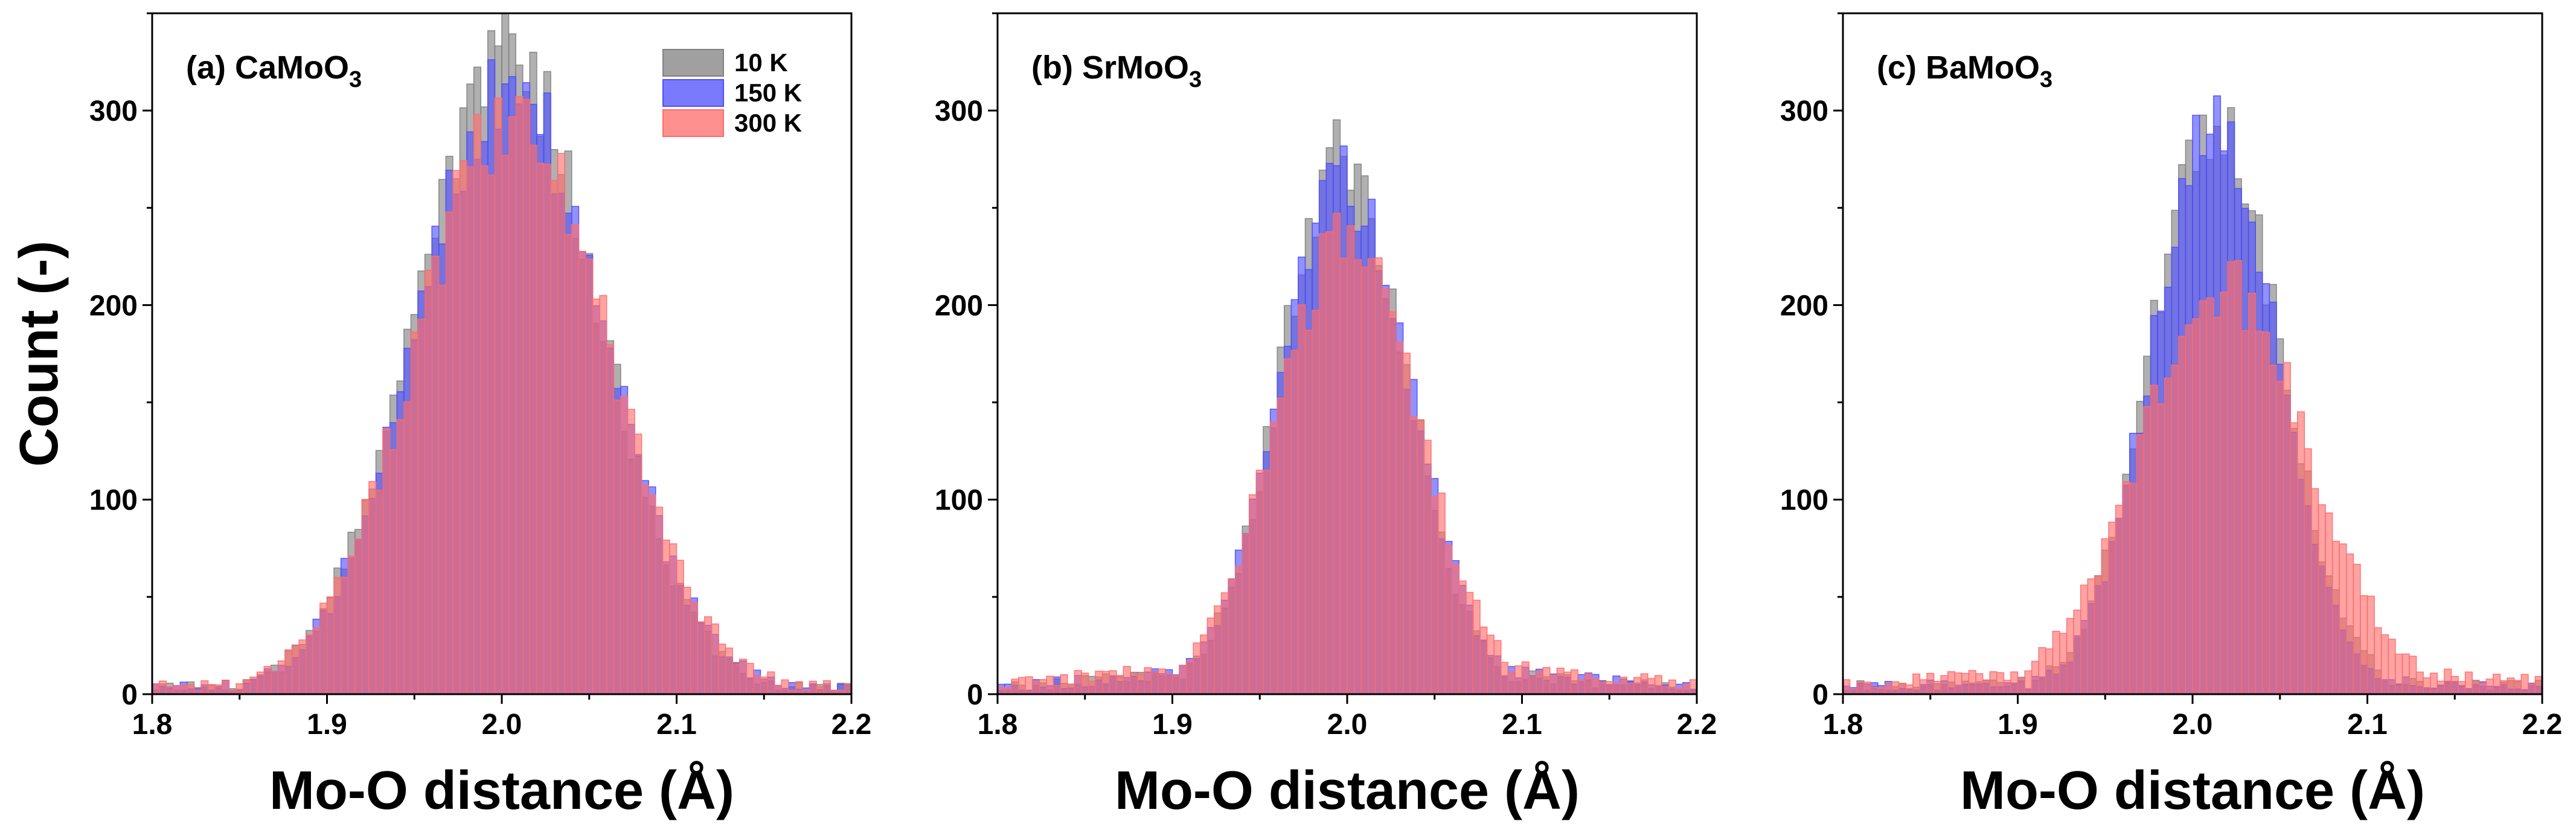 This screenshot has width=2576, height=830. I want to click on y-tick-label: 200, so click(1804, 306).